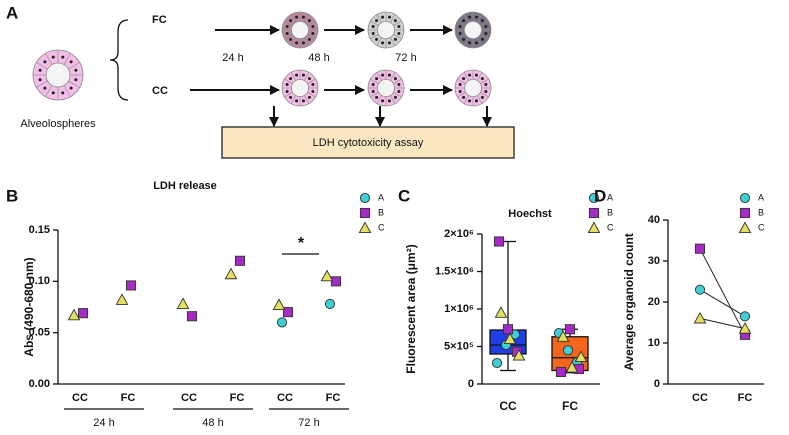  What do you see at coordinates (318, 58) in the screenshot?
I see `time-label: 48 h` at bounding box center [318, 58].